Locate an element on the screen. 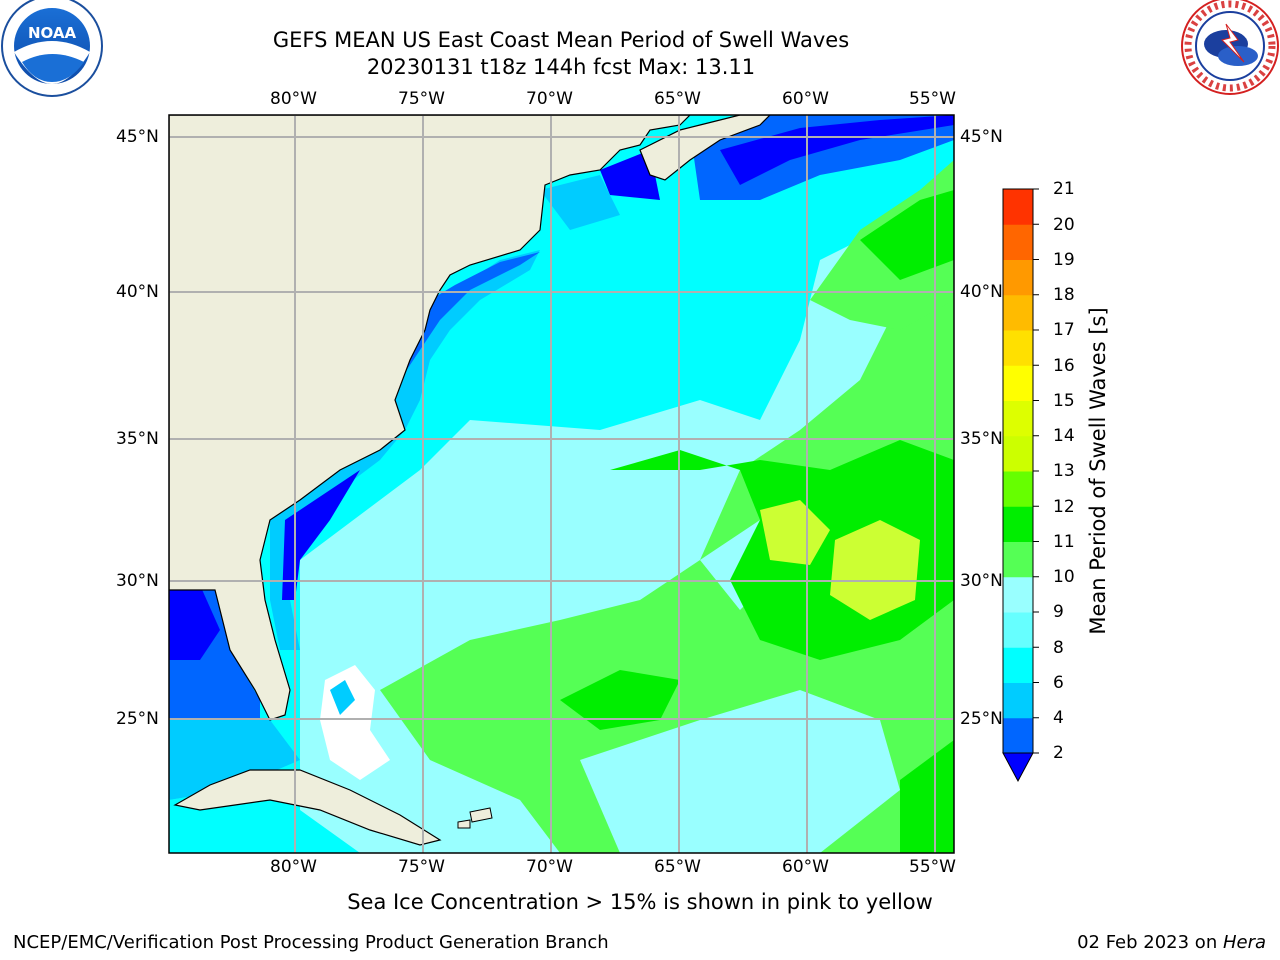 The height and width of the screenshot is (960, 1280). colorbar-tick-label: 11 is located at coordinates (1064, 542).